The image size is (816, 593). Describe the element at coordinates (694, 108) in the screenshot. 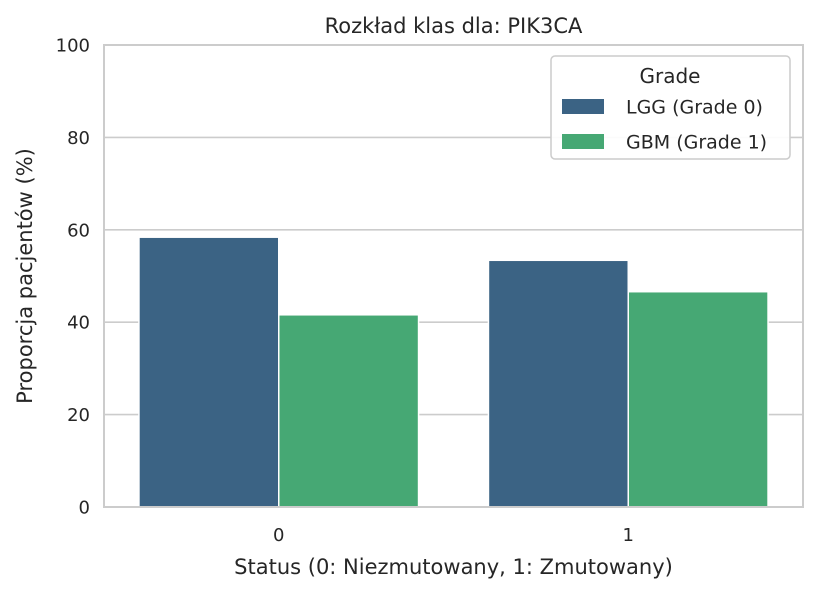

I see `legend-label: LGG (Grade 0)` at that location.